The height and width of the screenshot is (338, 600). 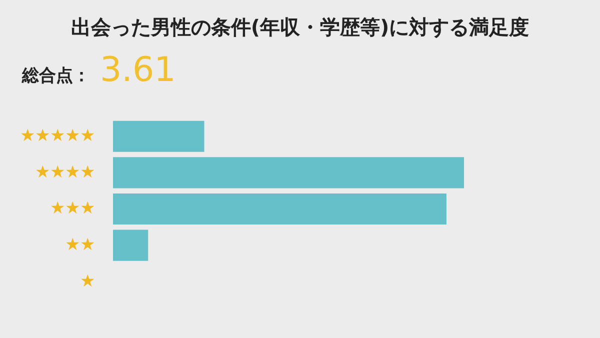 What do you see at coordinates (138, 70) in the screenshot?
I see `text: 3.61` at bounding box center [138, 70].